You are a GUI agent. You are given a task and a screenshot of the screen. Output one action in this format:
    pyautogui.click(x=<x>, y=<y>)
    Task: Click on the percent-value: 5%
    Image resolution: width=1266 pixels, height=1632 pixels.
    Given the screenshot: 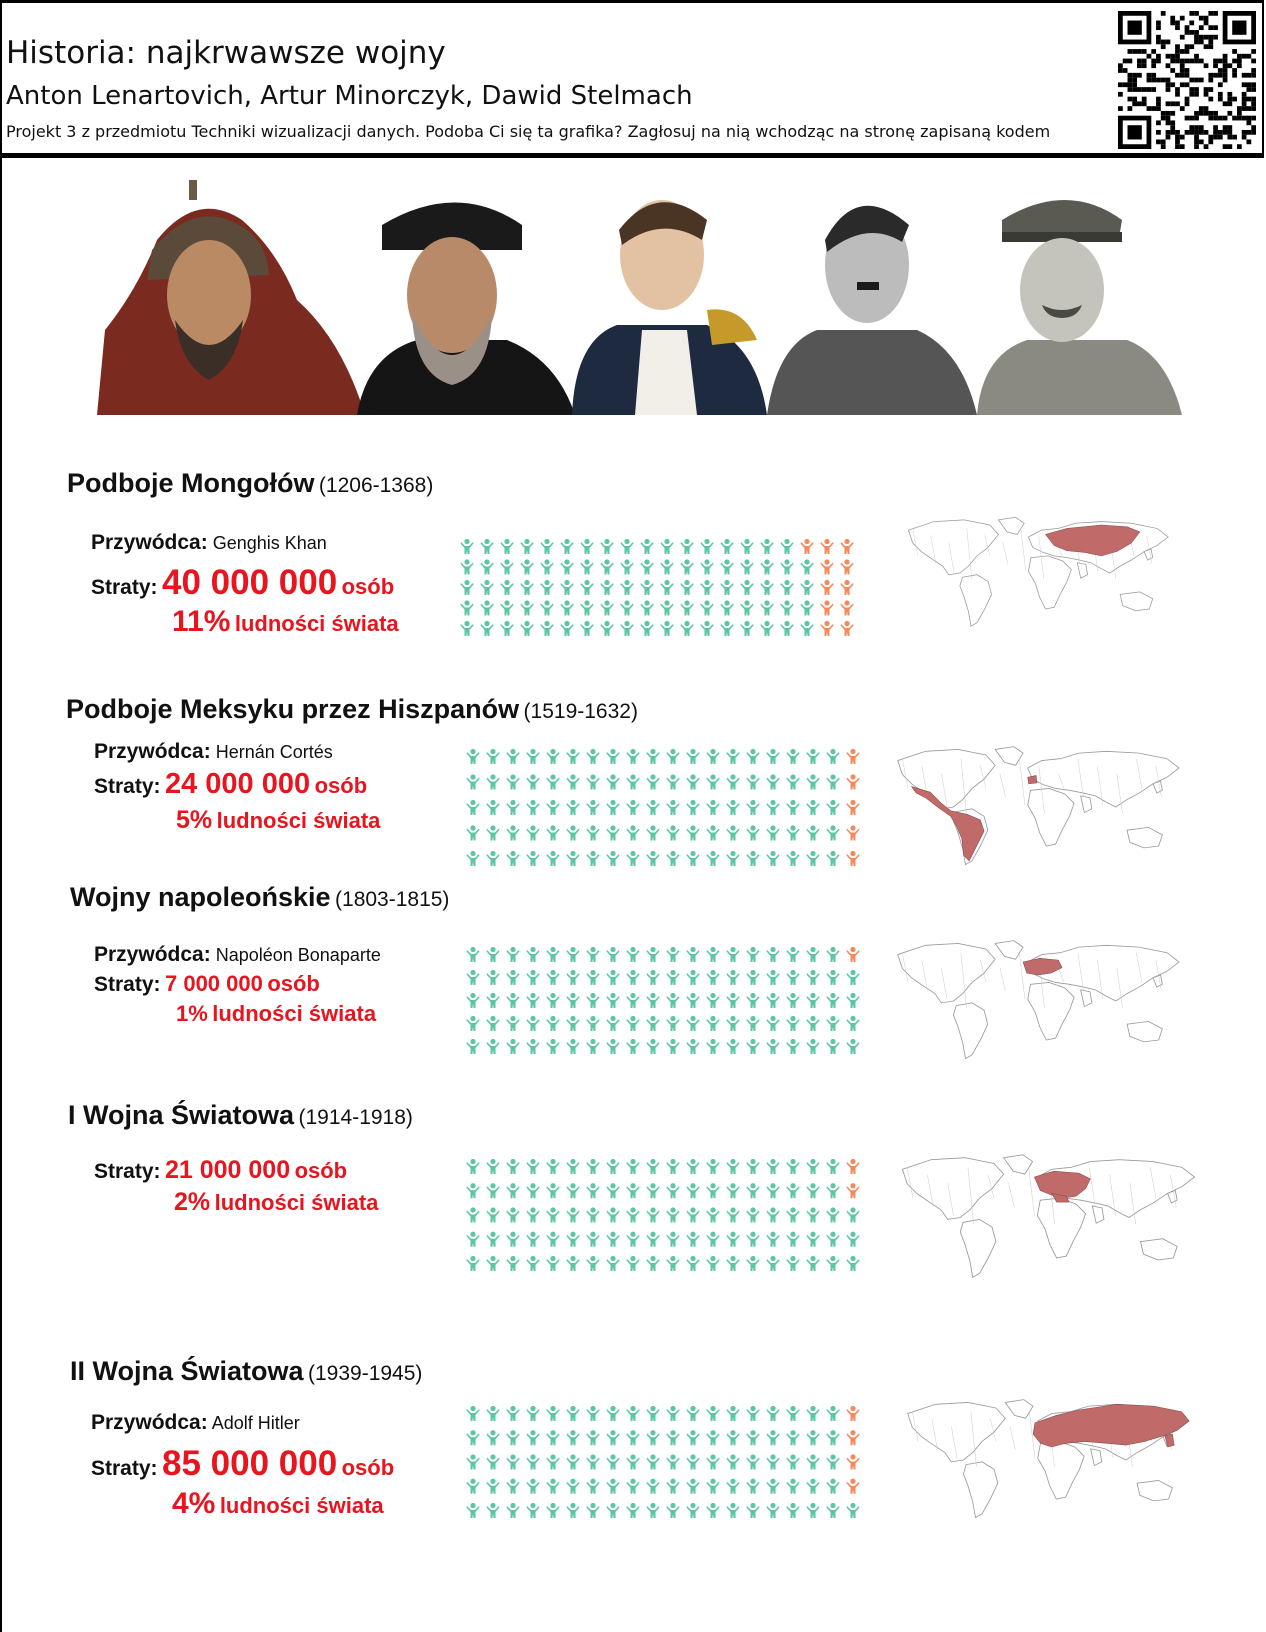 What is the action you would take?
    pyautogui.click(x=194, y=820)
    